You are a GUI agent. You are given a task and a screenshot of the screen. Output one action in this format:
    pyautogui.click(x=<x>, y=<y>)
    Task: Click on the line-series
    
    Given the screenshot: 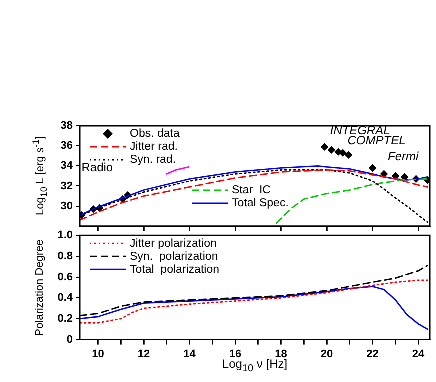 What is the action you would take?
    pyautogui.click(x=254, y=302)
    